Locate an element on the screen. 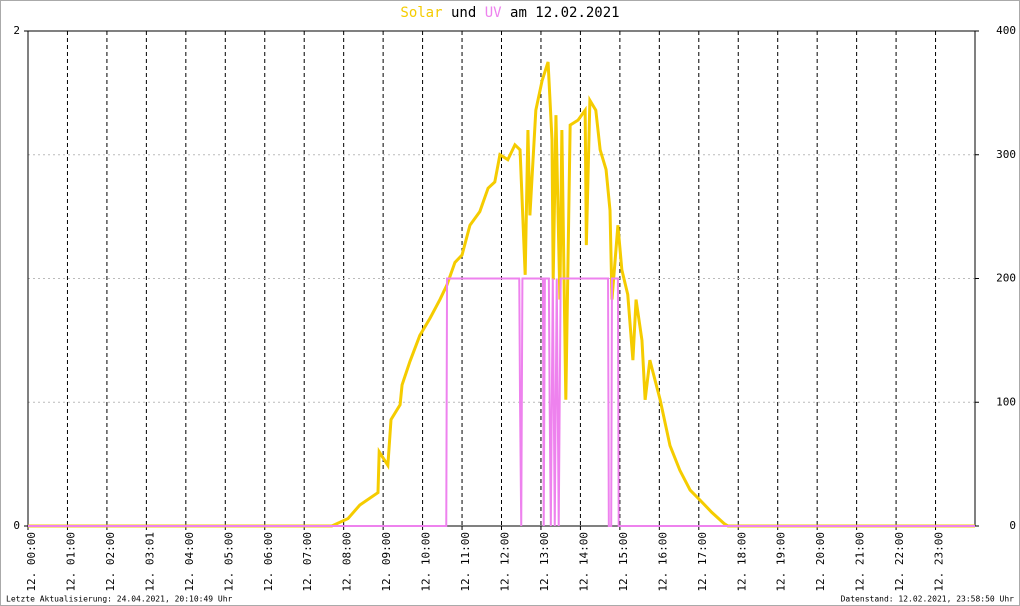 Image resolution: width=1020 pixels, height=606 pixels. title-connector: und is located at coordinates (463, 13).